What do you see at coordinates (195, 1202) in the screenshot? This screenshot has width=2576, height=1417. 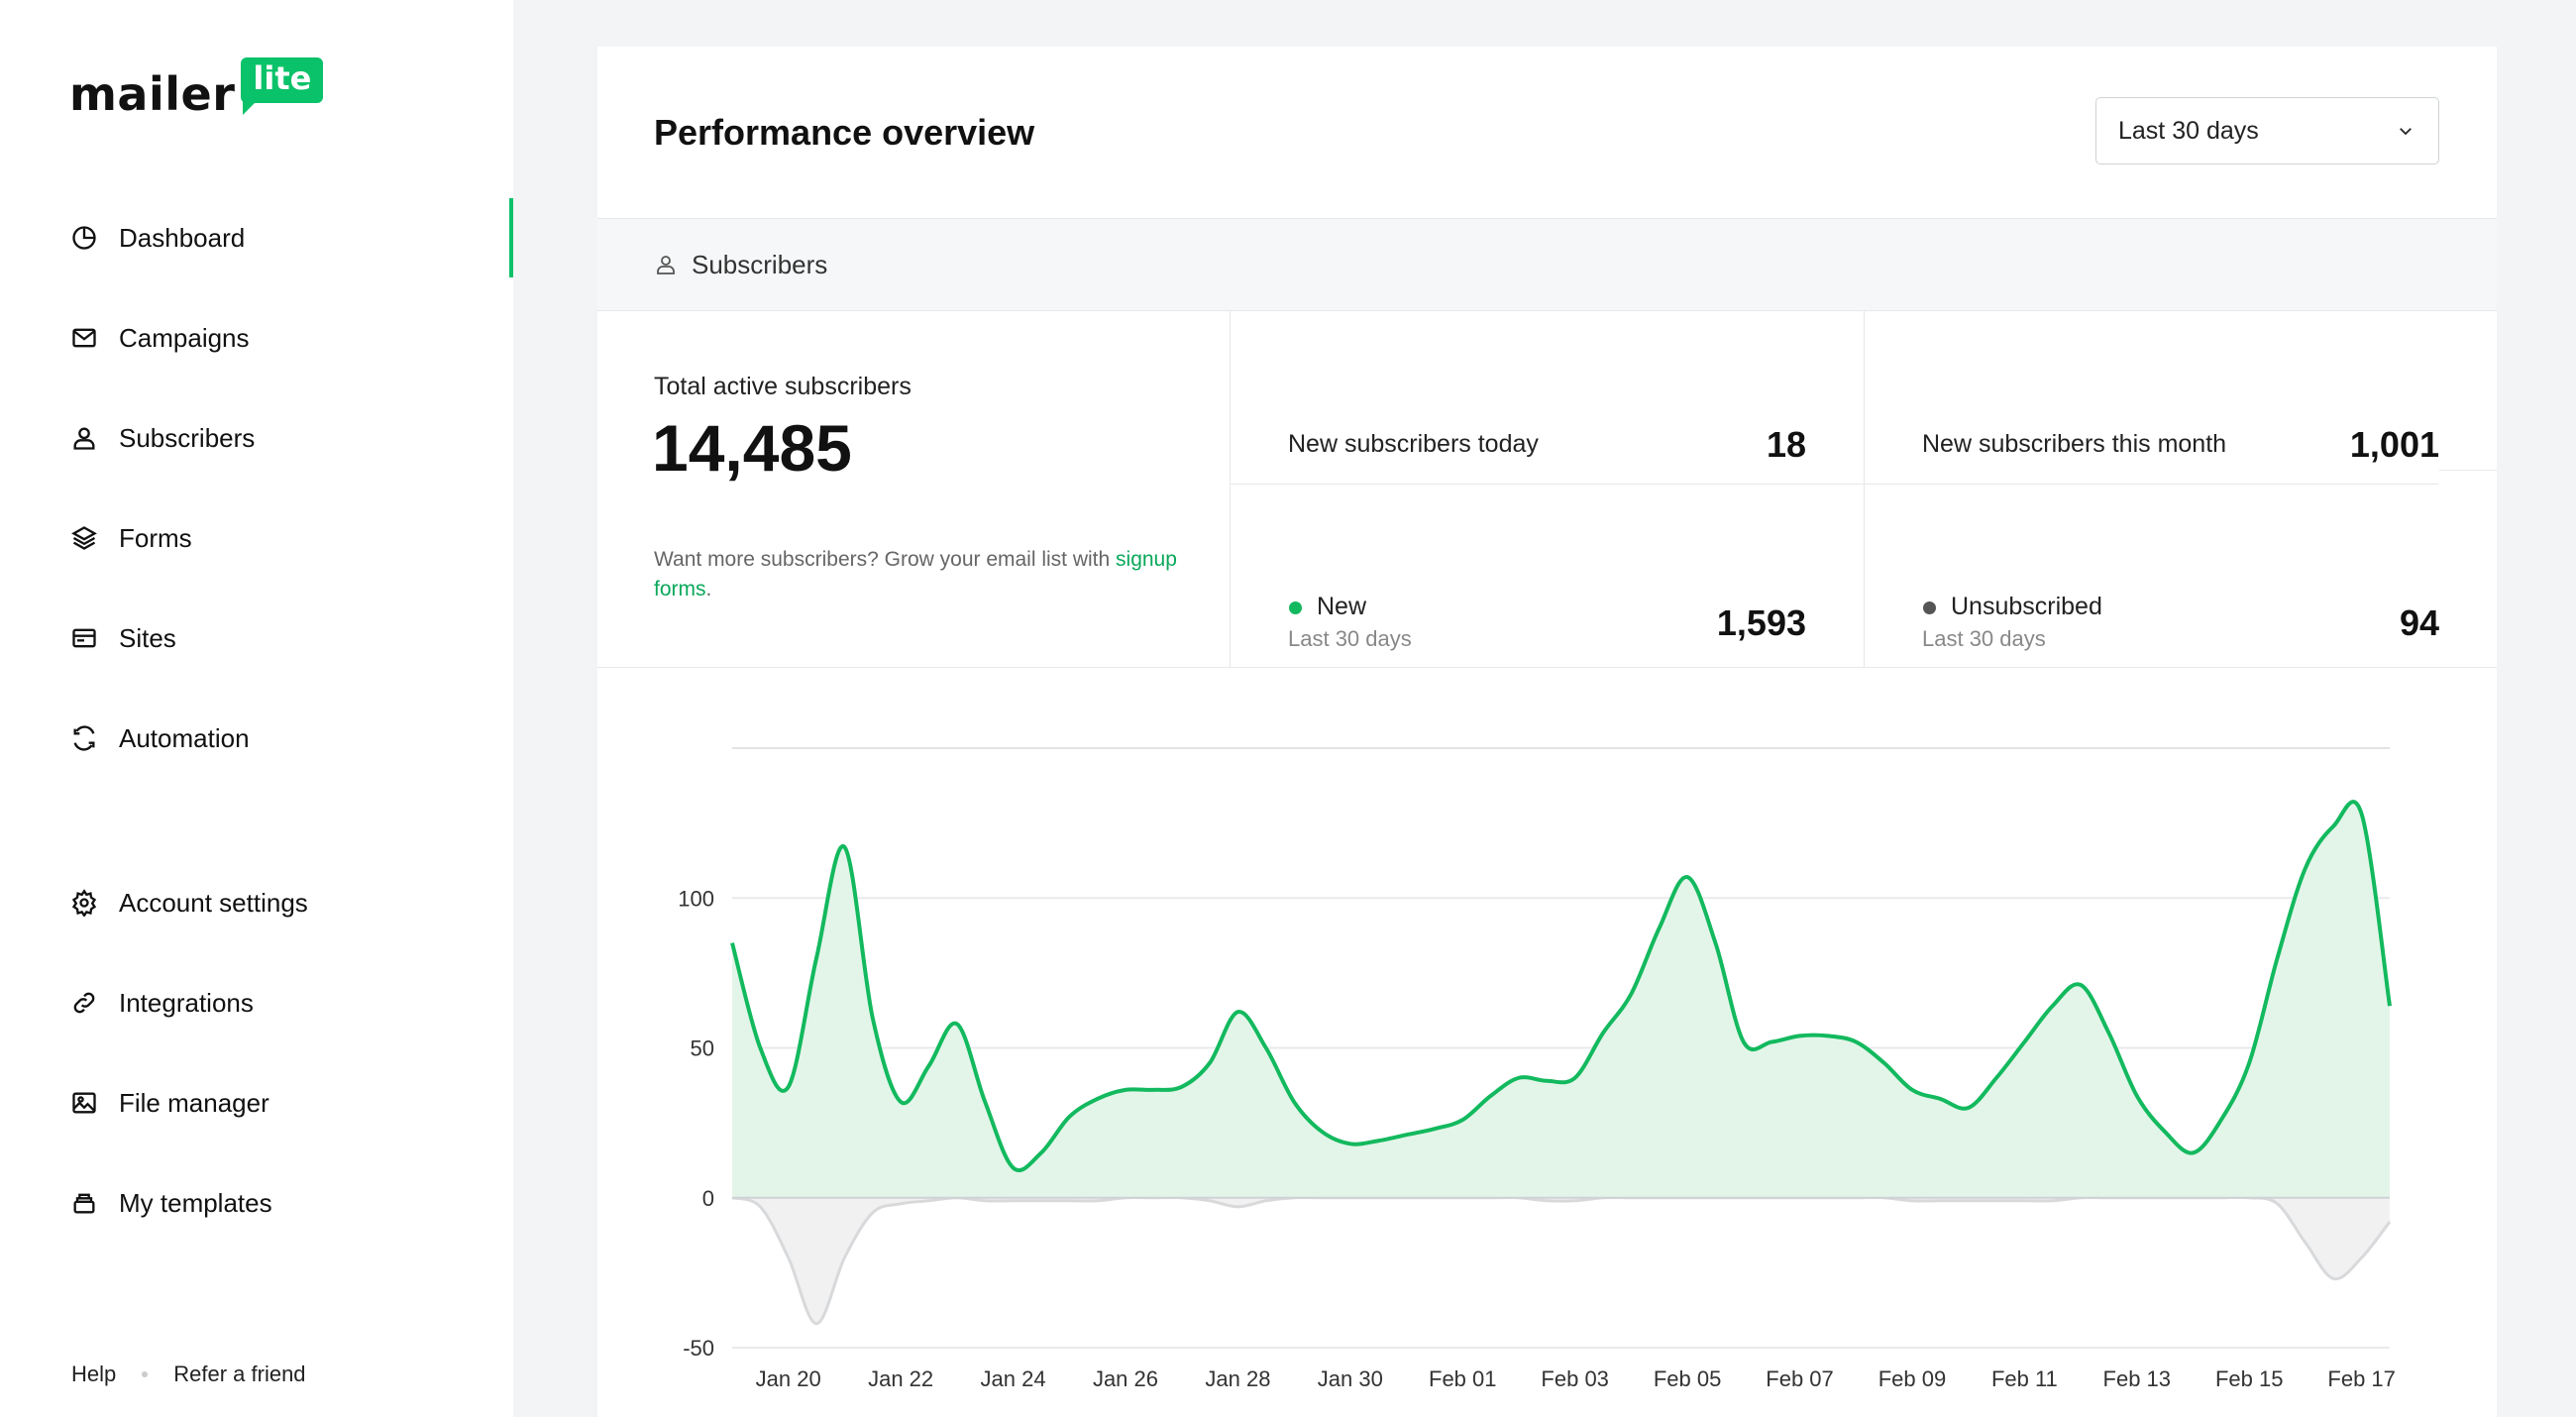 I see `sidebar-item-label: My templates` at bounding box center [195, 1202].